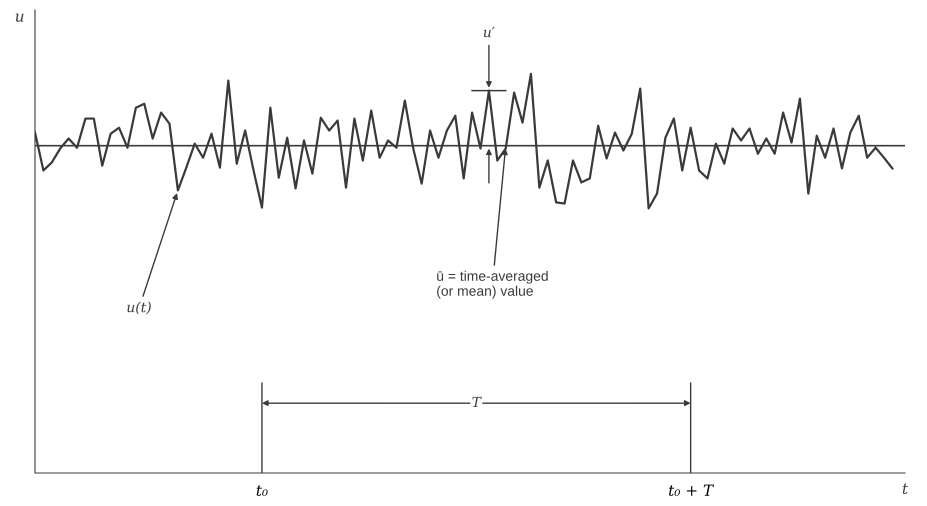 The image size is (927, 506). What do you see at coordinates (477, 401) in the screenshot?
I see `annotation: T` at bounding box center [477, 401].